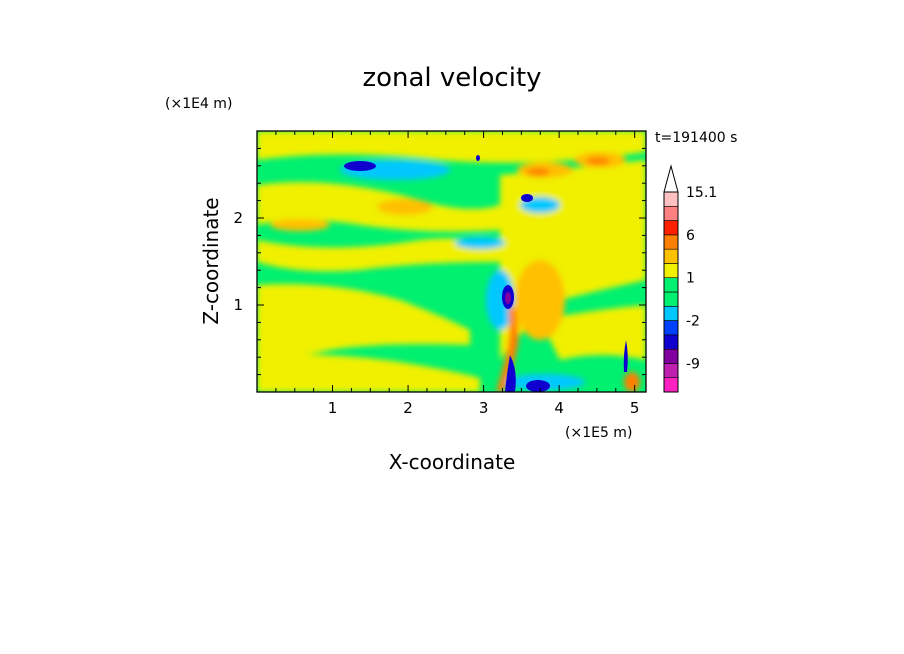  What do you see at coordinates (696, 138) in the screenshot?
I see `time-label: t=191400 s` at bounding box center [696, 138].